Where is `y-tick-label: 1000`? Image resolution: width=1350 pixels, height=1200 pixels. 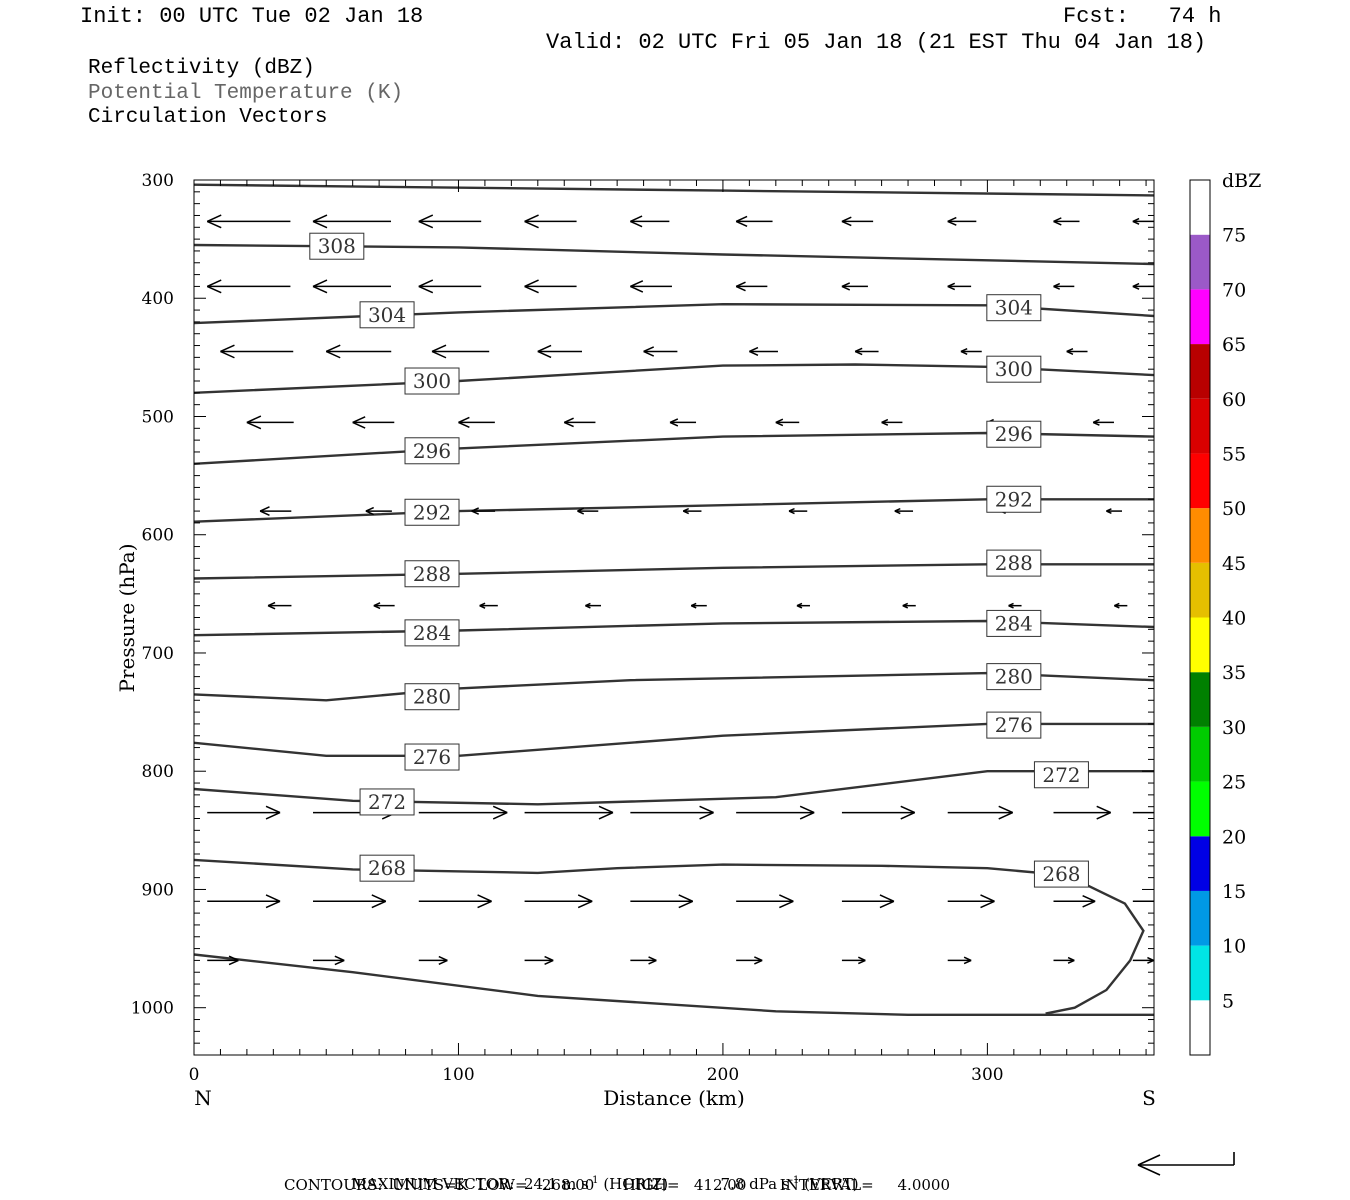 y-tick-label: 1000 is located at coordinates (152, 1009).